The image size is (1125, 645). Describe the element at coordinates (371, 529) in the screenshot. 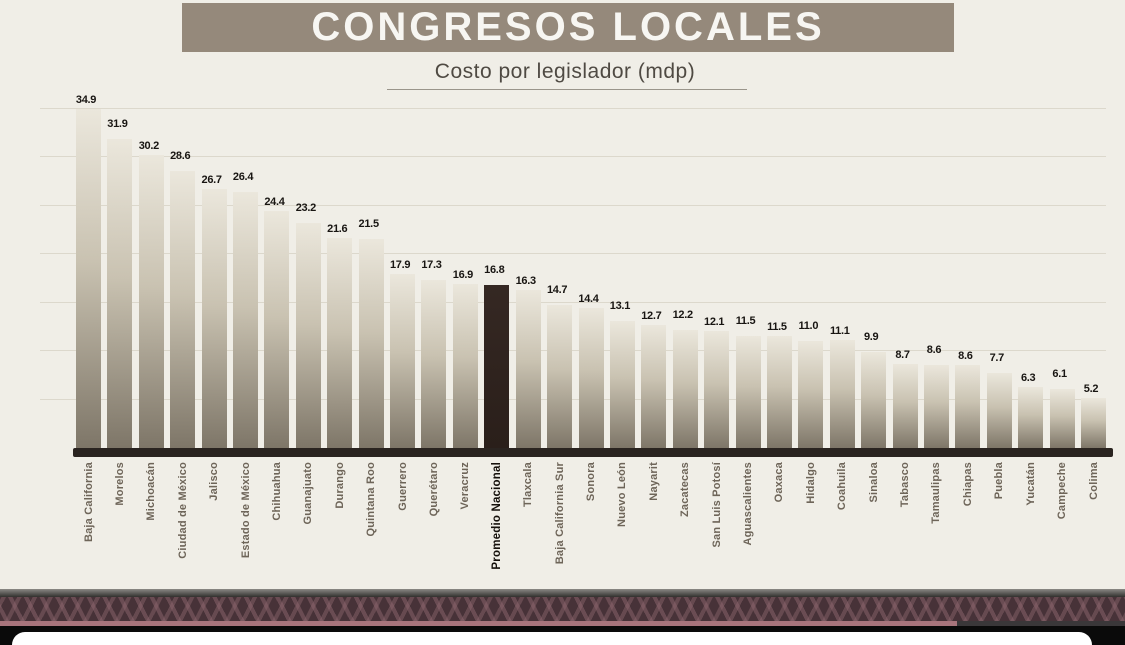

I see `x-axis-label-cell: Quintana Roo` at that location.